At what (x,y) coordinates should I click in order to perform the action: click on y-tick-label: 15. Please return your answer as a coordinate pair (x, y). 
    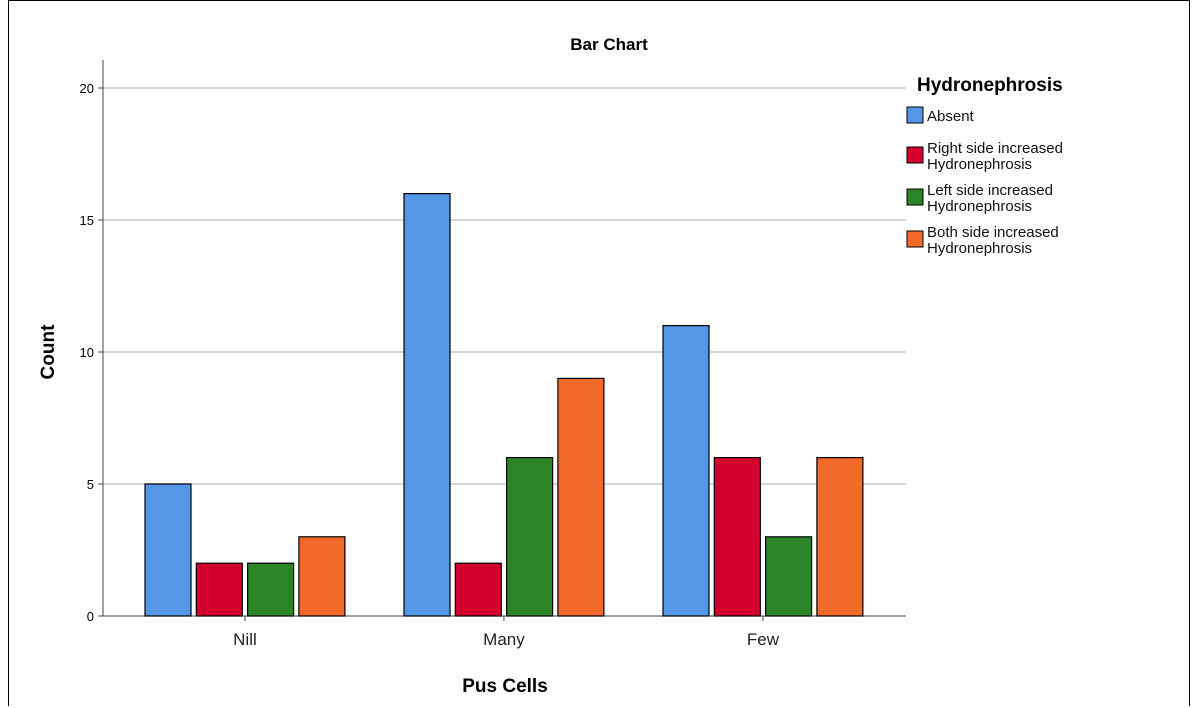
    Looking at the image, I should click on (87, 220).